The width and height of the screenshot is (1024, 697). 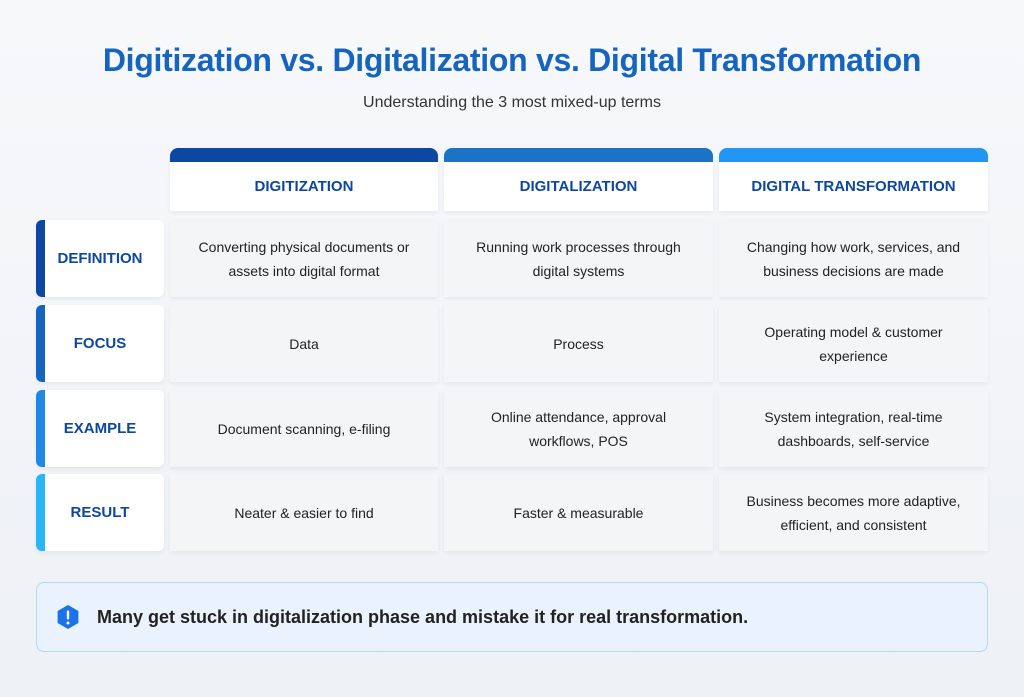 What do you see at coordinates (304, 512) in the screenshot?
I see `table-cell: Neater & easier to find` at bounding box center [304, 512].